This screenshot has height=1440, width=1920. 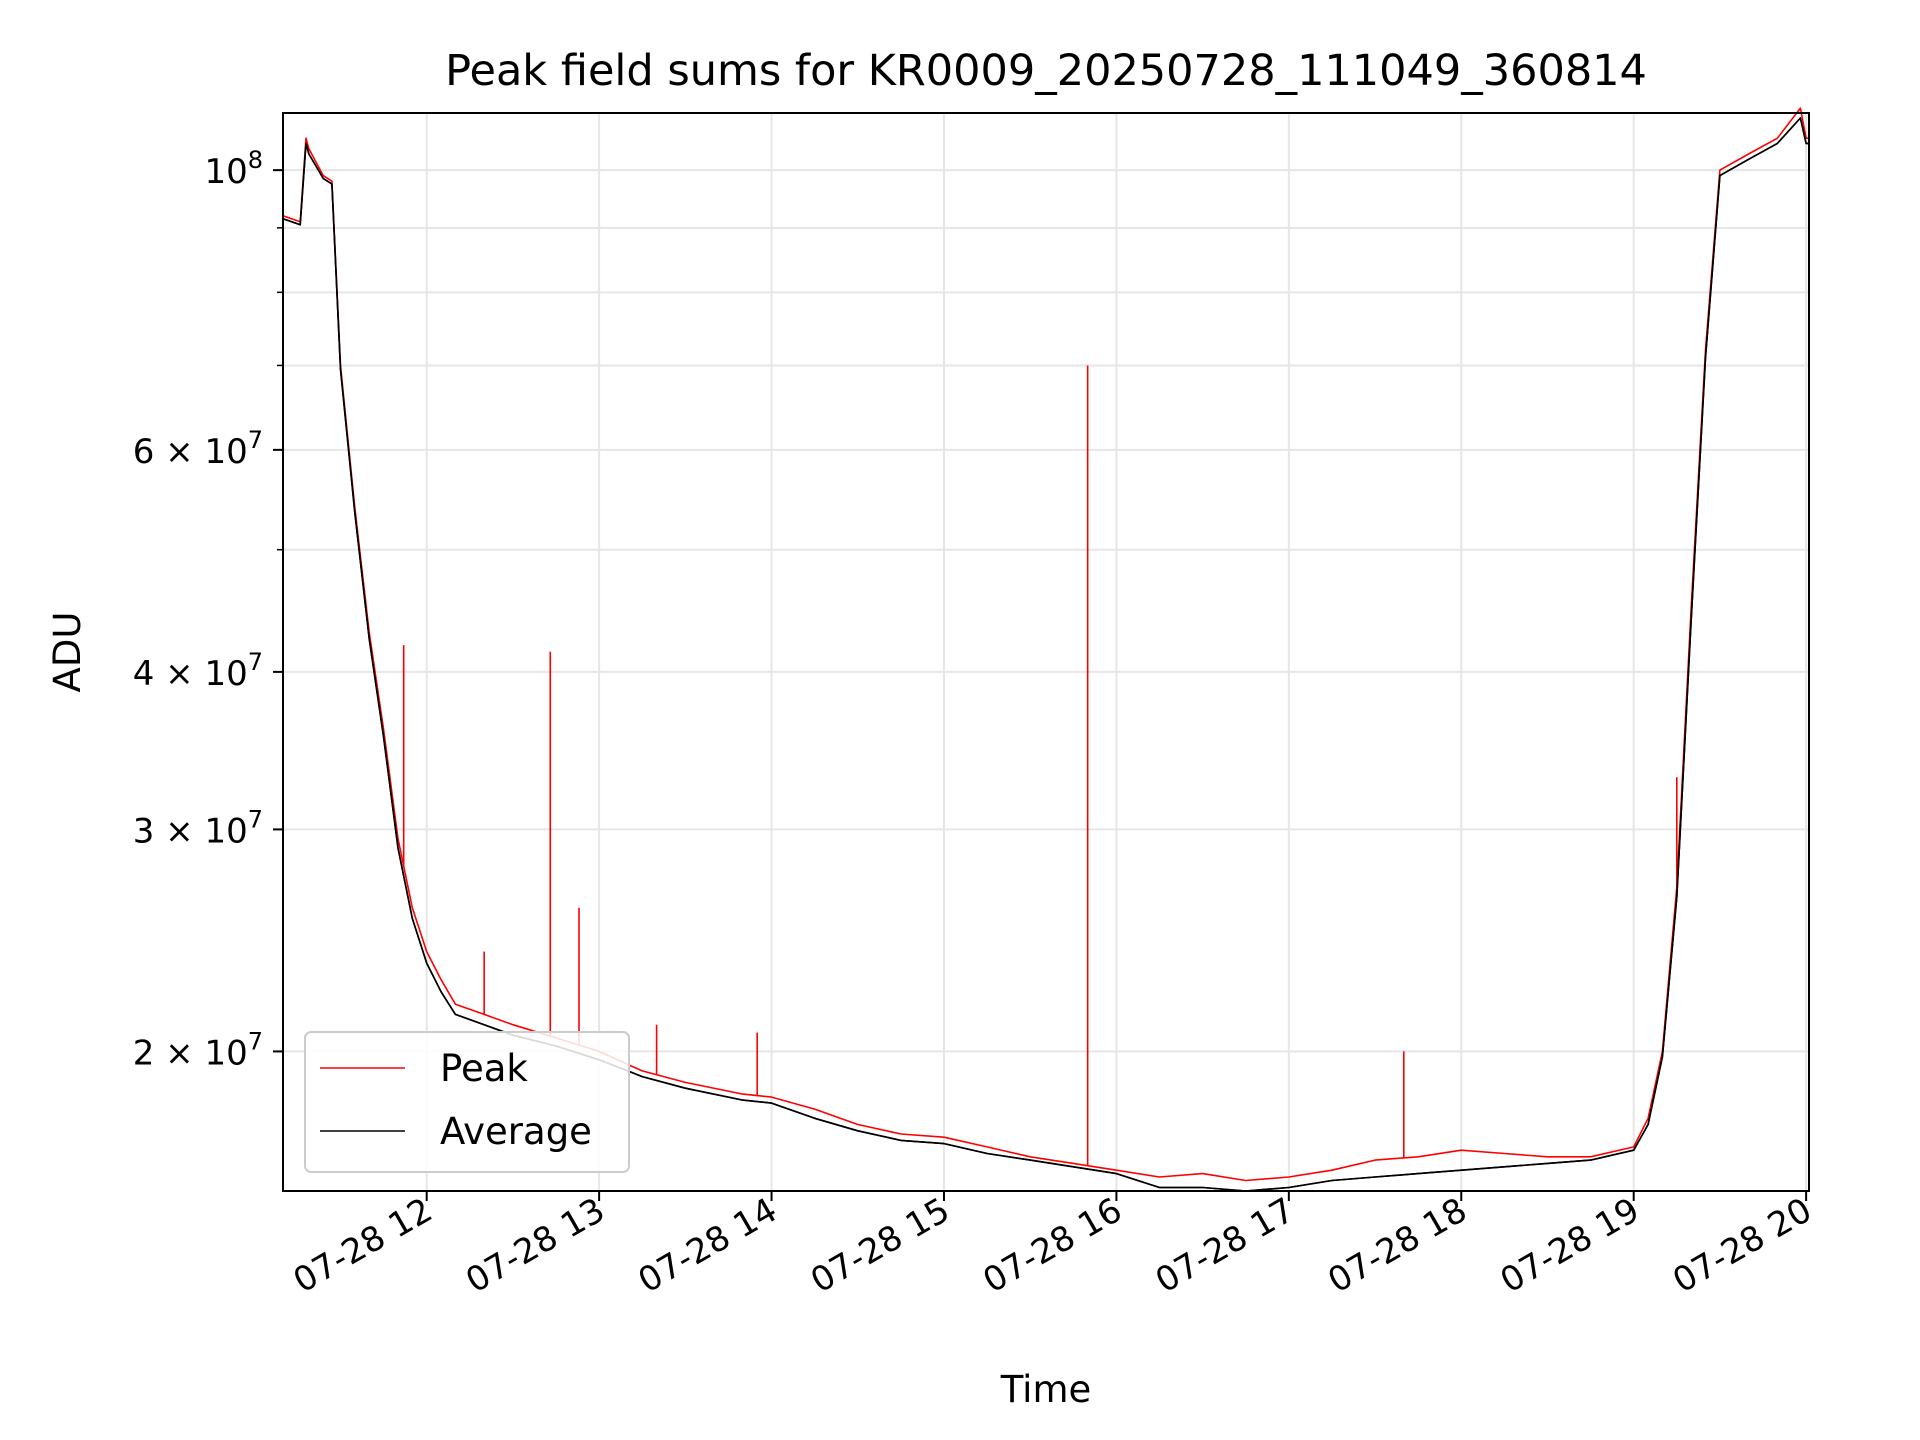 I want to click on legend-label-peak: Peak, so click(x=484, y=1068).